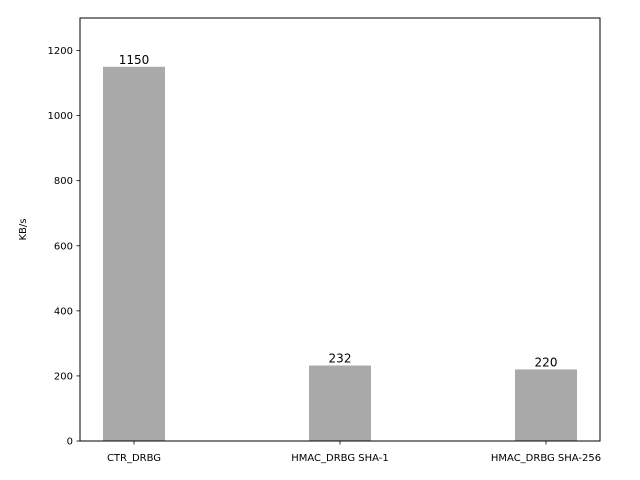 This screenshot has height=480, width=640. Describe the element at coordinates (134, 458) in the screenshot. I see `x-tick-label: CTR_DRBG` at that location.